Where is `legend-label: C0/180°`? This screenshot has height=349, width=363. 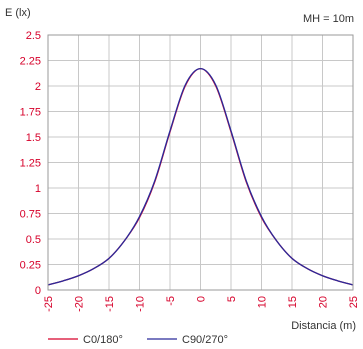 legend-label: C0/180° is located at coordinates (103, 340).